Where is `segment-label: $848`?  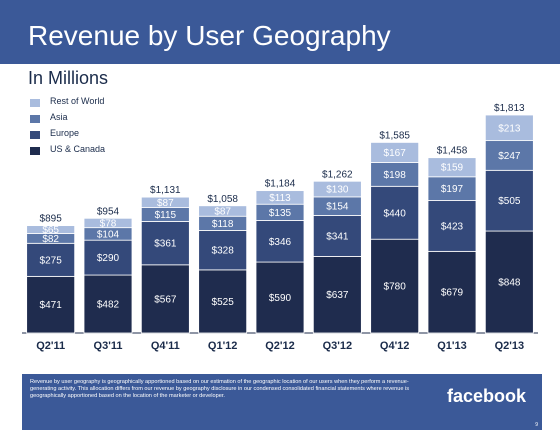
segment-label: $848 is located at coordinates (509, 283).